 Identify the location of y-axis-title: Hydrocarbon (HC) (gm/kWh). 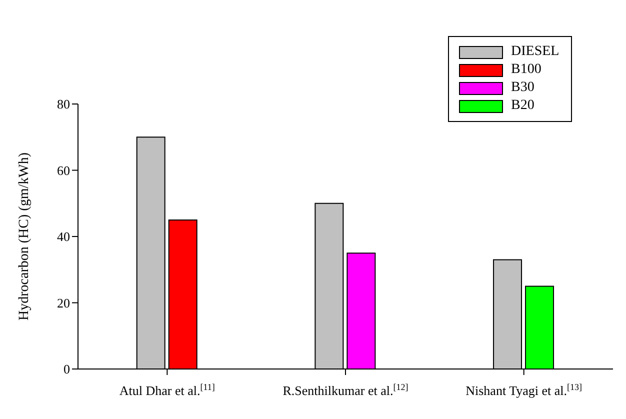
(24, 236).